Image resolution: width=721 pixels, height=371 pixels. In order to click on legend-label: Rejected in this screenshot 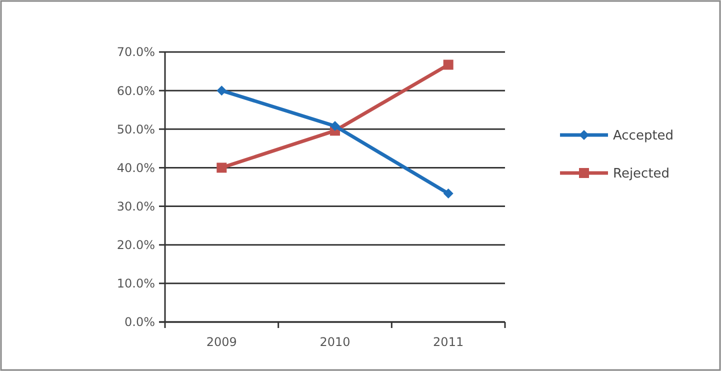, I will do `click(641, 174)`.